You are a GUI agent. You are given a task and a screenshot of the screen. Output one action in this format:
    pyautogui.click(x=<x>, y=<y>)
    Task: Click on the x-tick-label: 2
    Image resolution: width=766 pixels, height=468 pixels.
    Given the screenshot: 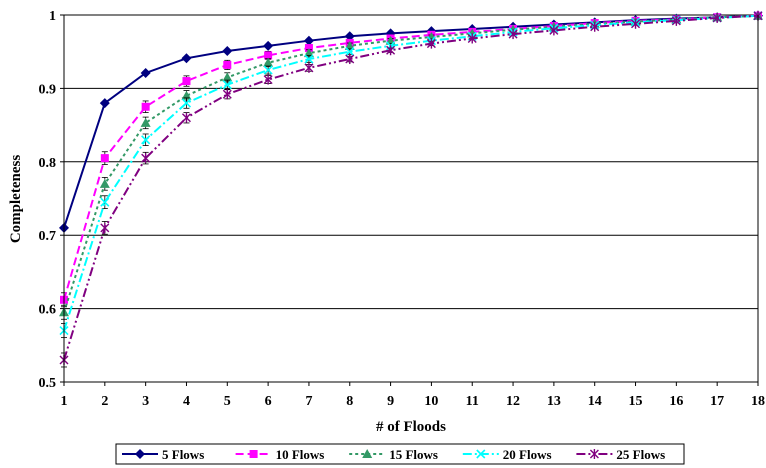 What is the action you would take?
    pyautogui.click(x=104, y=401)
    